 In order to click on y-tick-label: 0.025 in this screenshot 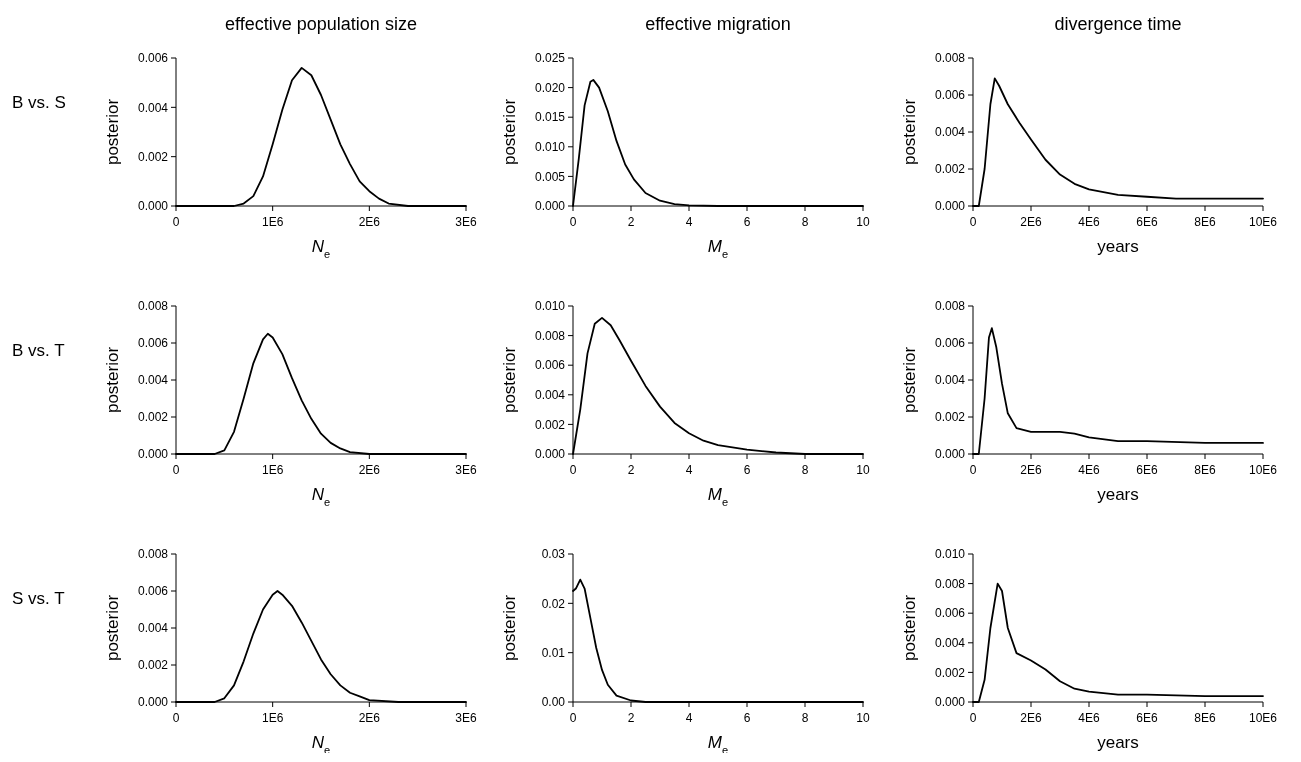, I will do `click(550, 58)`.